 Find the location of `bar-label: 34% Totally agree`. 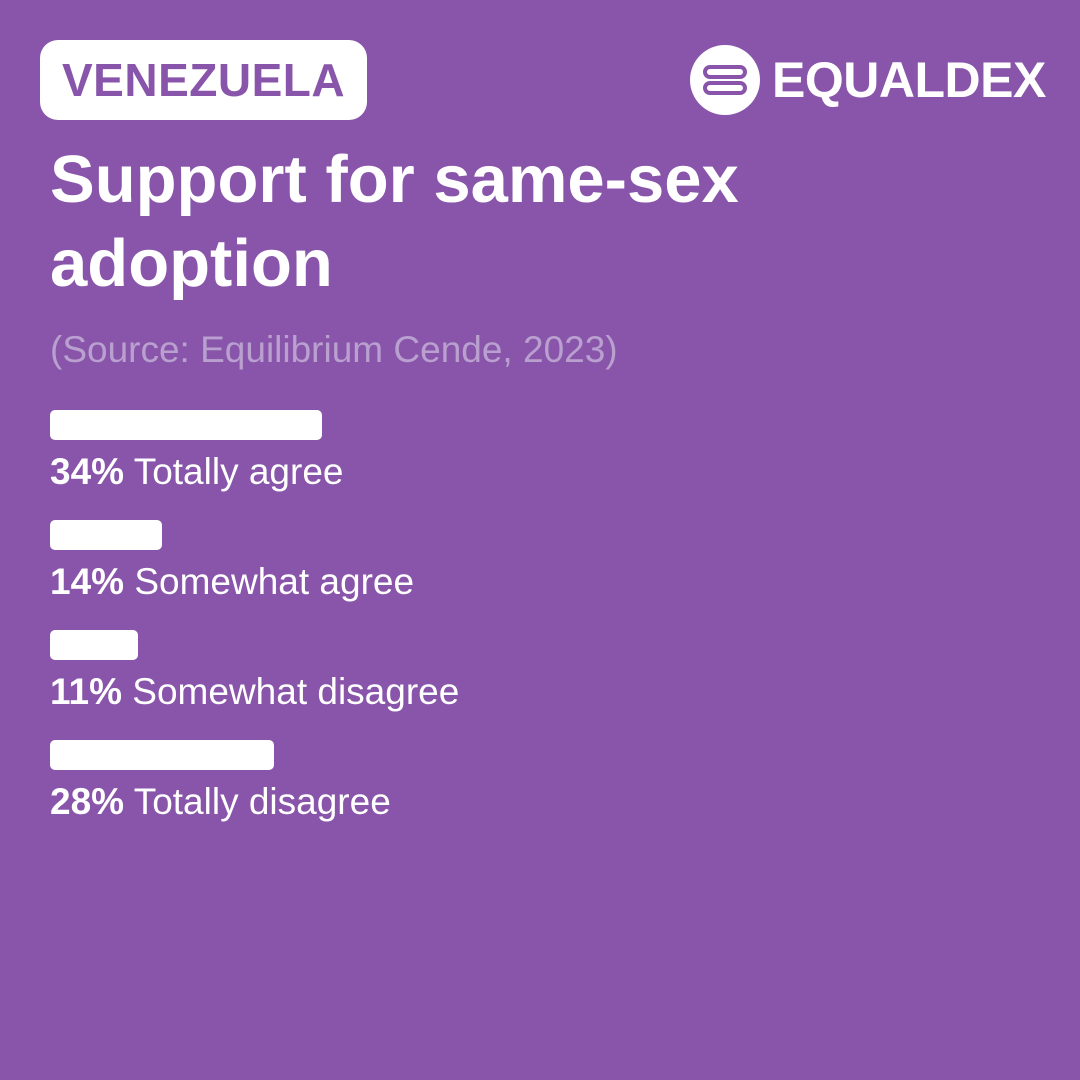

bar-label: 34% Totally agree is located at coordinates (540, 472).